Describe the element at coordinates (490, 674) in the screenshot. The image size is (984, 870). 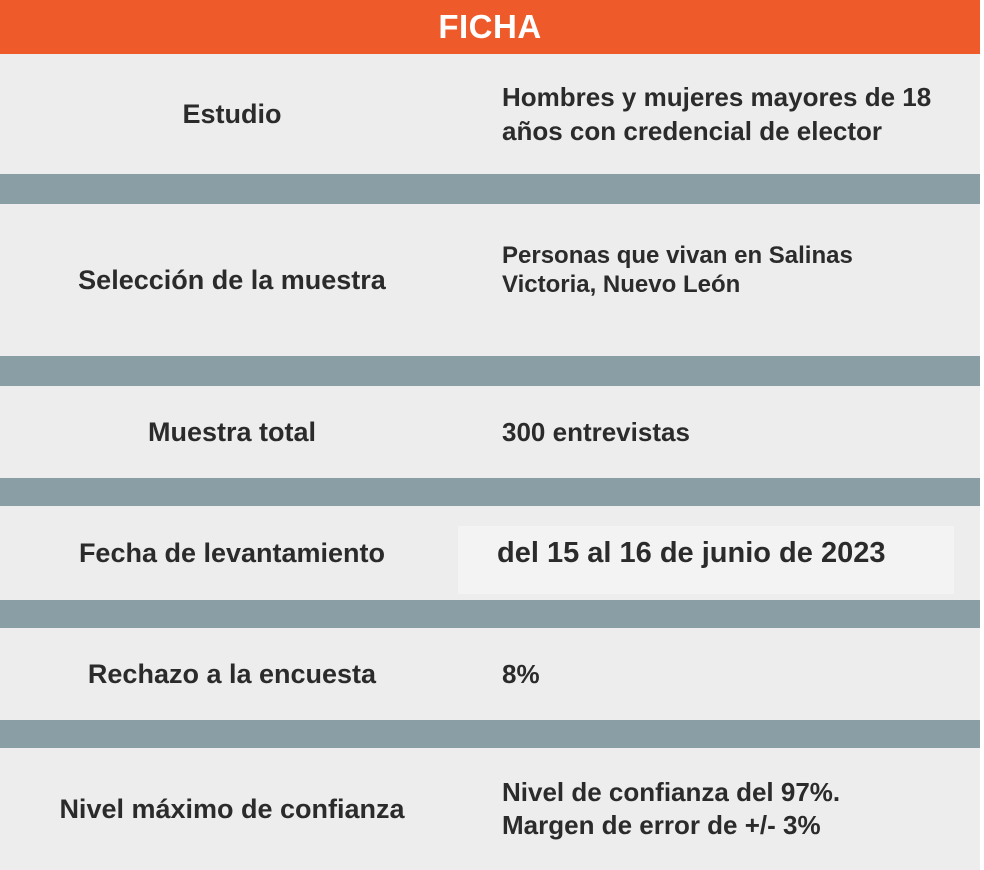
I see `table-row-rechazo: Rechazo a la encuesta 8%` at that location.